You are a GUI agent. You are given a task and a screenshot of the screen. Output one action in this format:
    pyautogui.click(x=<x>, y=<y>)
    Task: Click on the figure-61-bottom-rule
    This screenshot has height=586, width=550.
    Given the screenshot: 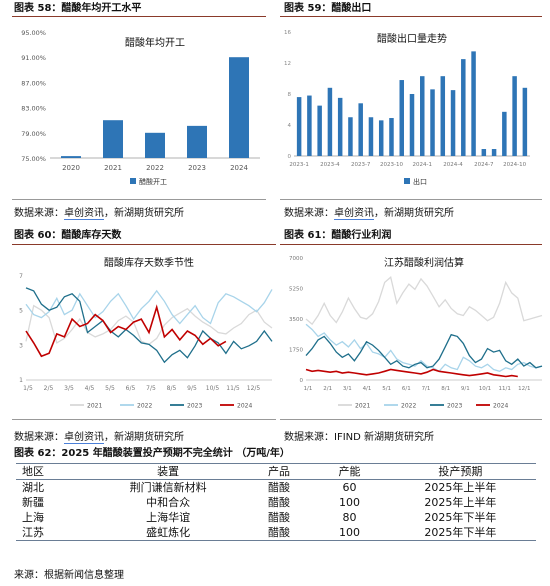 What is the action you would take?
    pyautogui.click(x=411, y=419)
    